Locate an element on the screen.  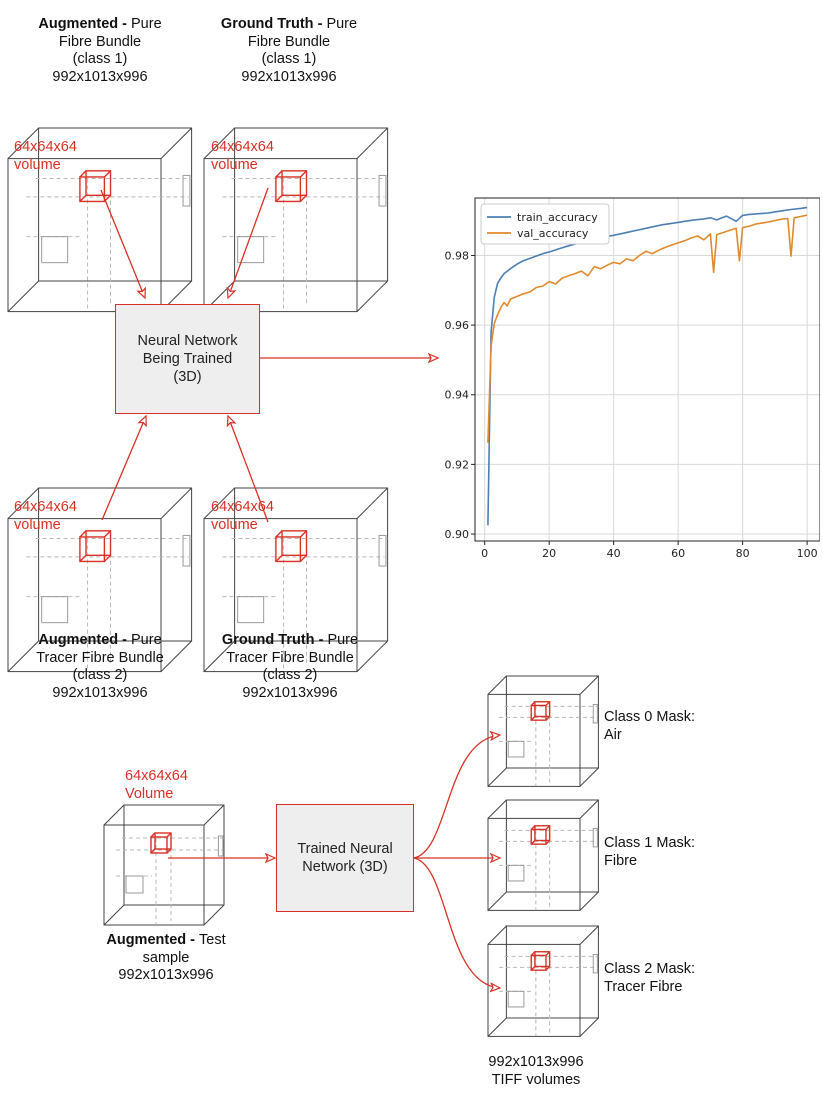
cube-top-left is located at coordinates (100, 220).